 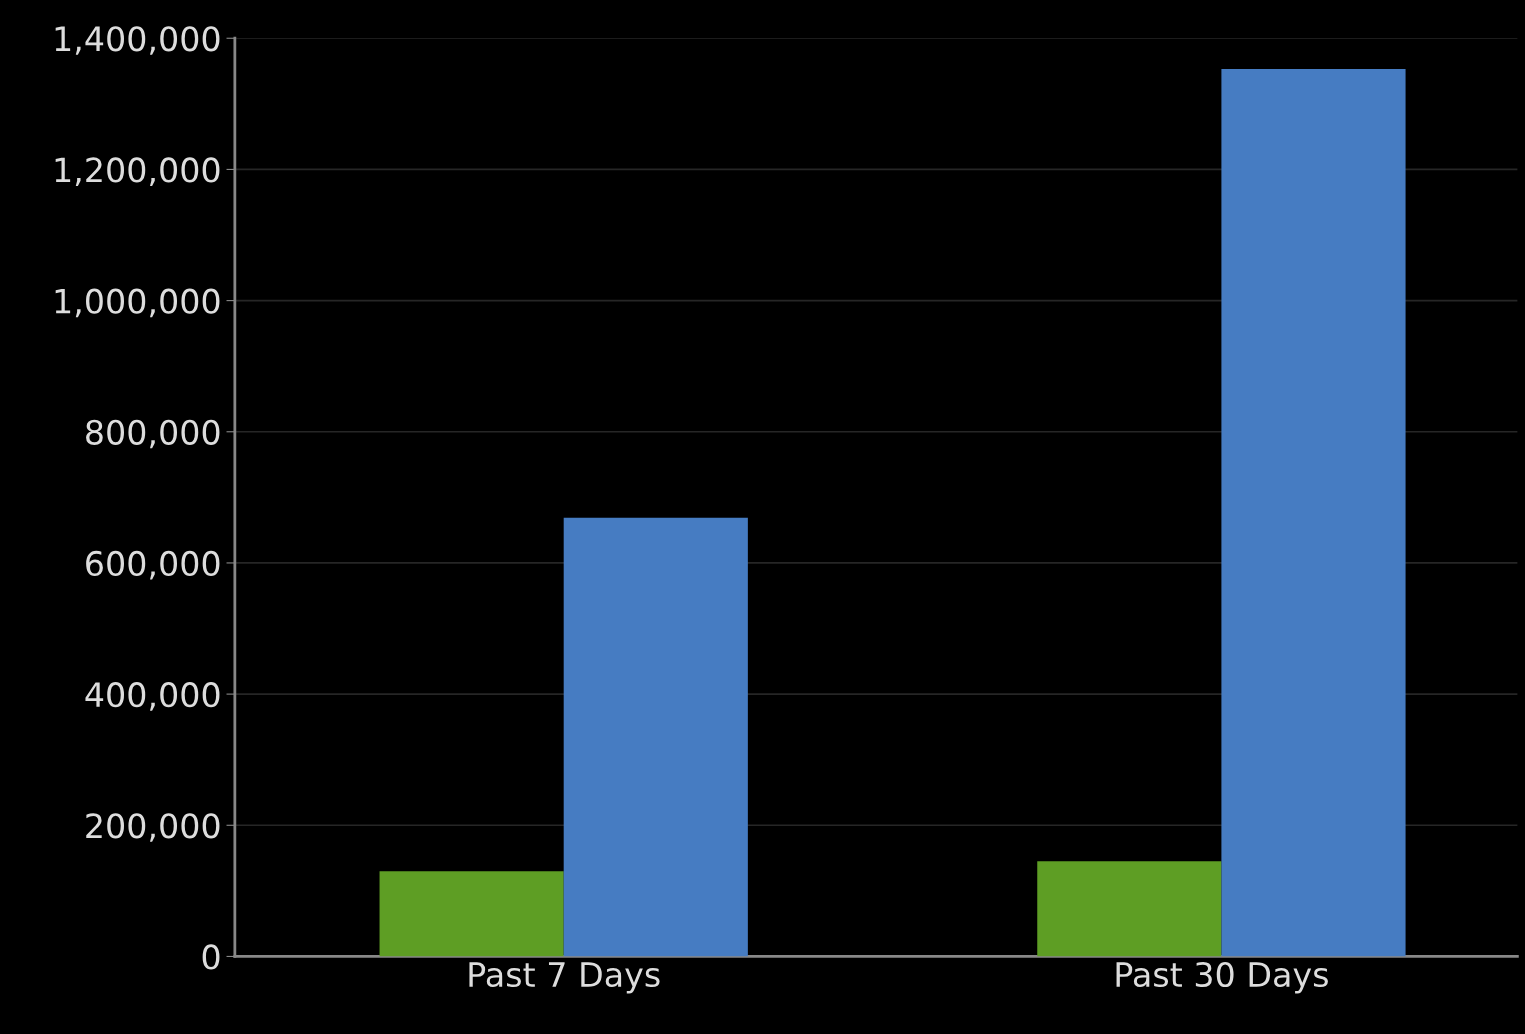 I want to click on y-tick-label: 1,200,000, so click(x=137, y=171).